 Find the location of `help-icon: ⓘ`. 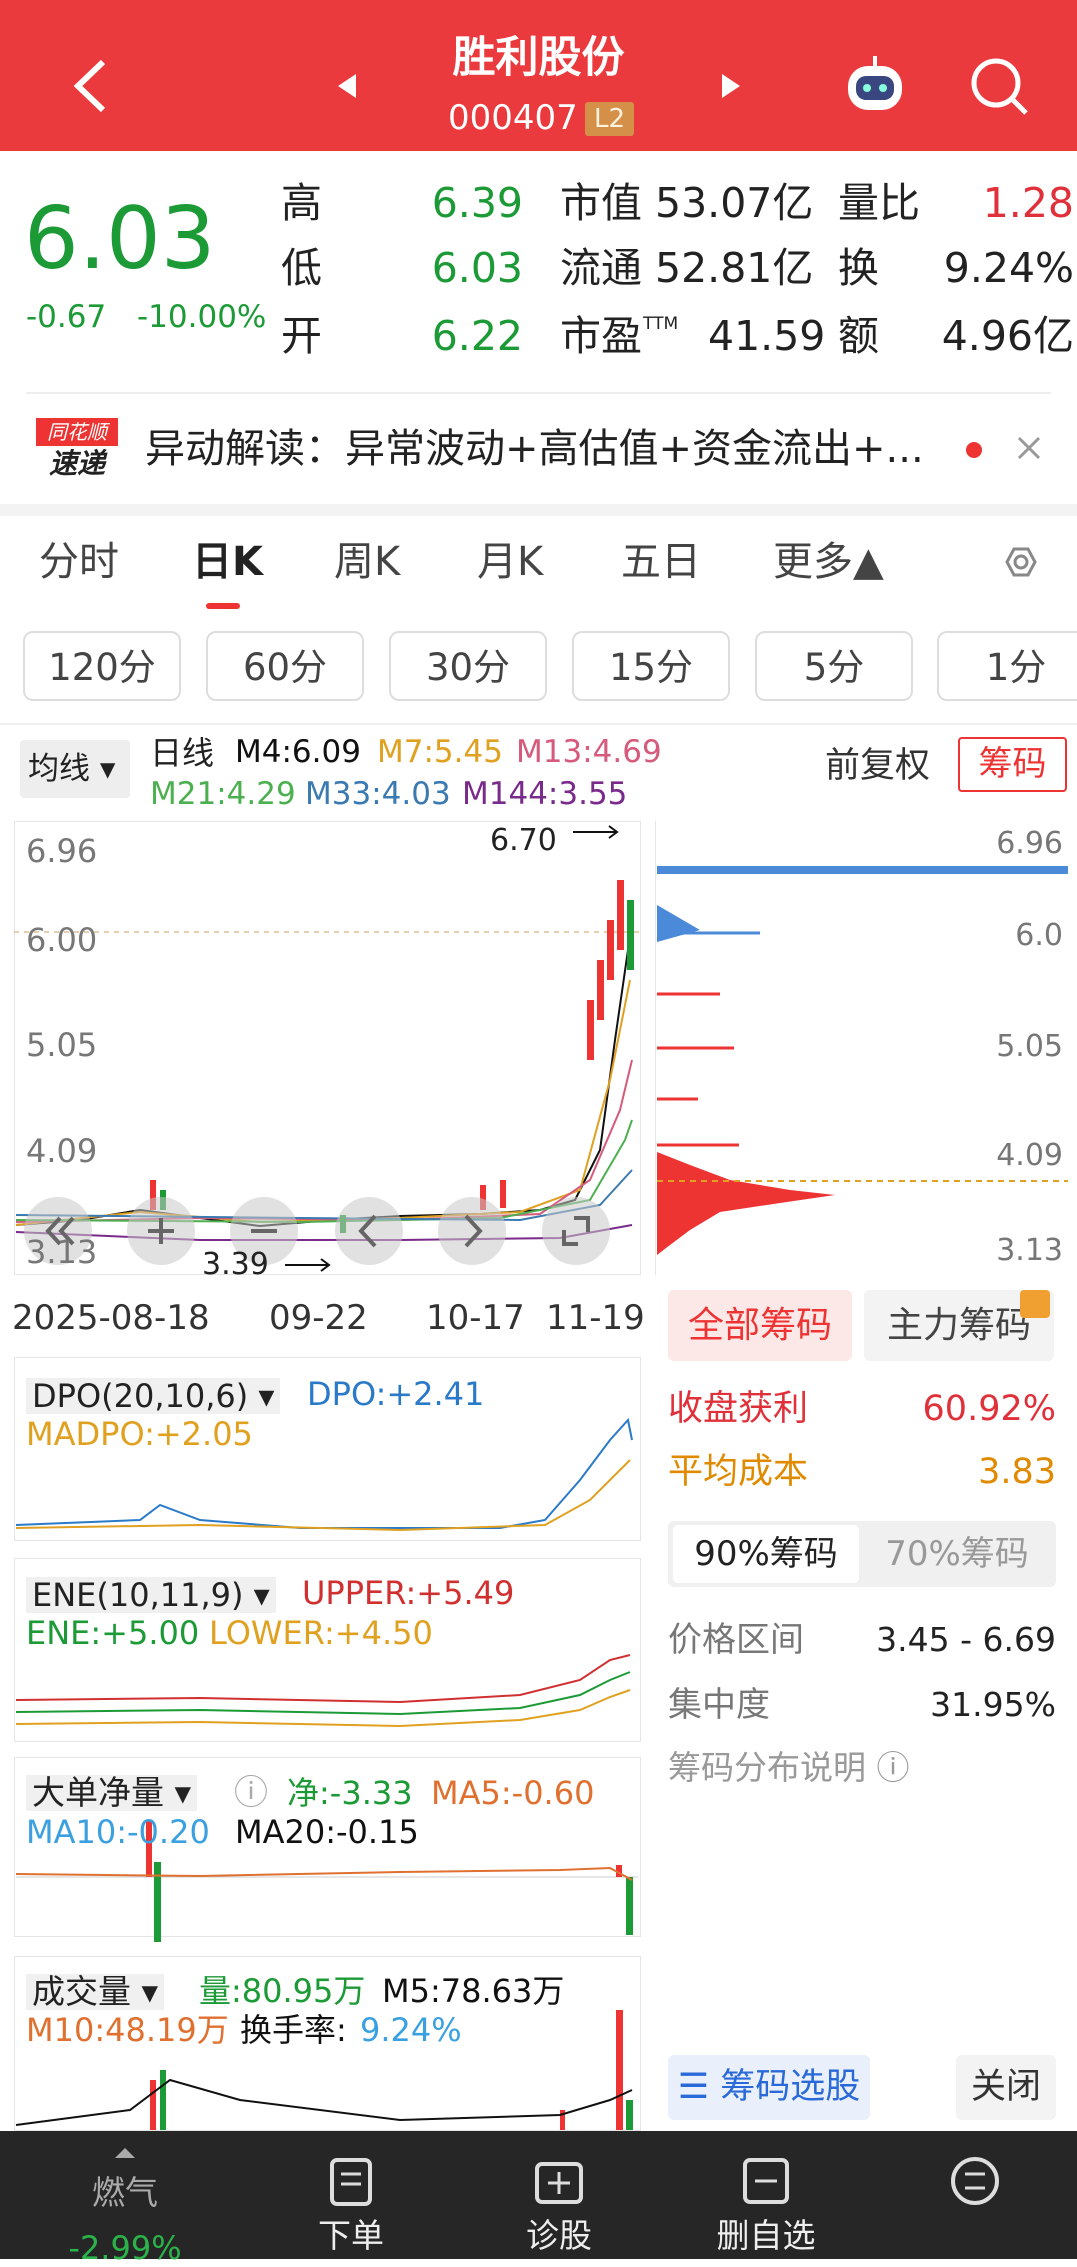

help-icon: ⓘ is located at coordinates (251, 1793).